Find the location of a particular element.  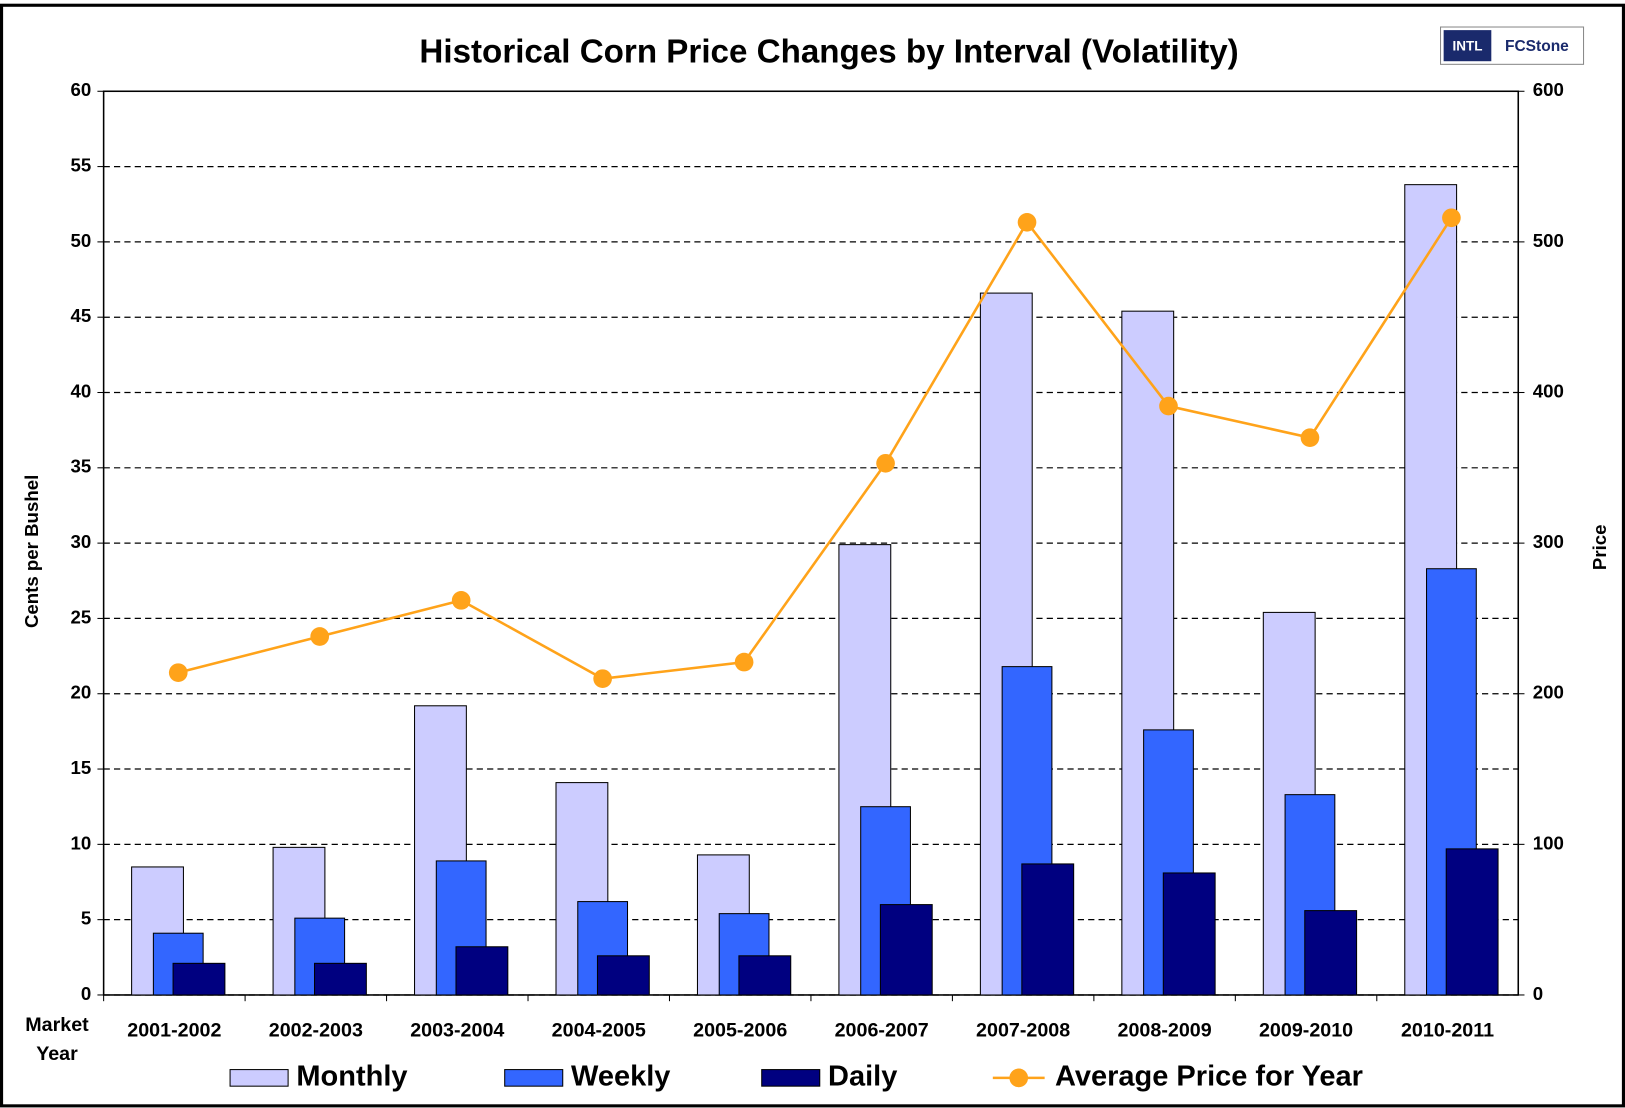

x-tick-label: 2005-2006 is located at coordinates (740, 1030).